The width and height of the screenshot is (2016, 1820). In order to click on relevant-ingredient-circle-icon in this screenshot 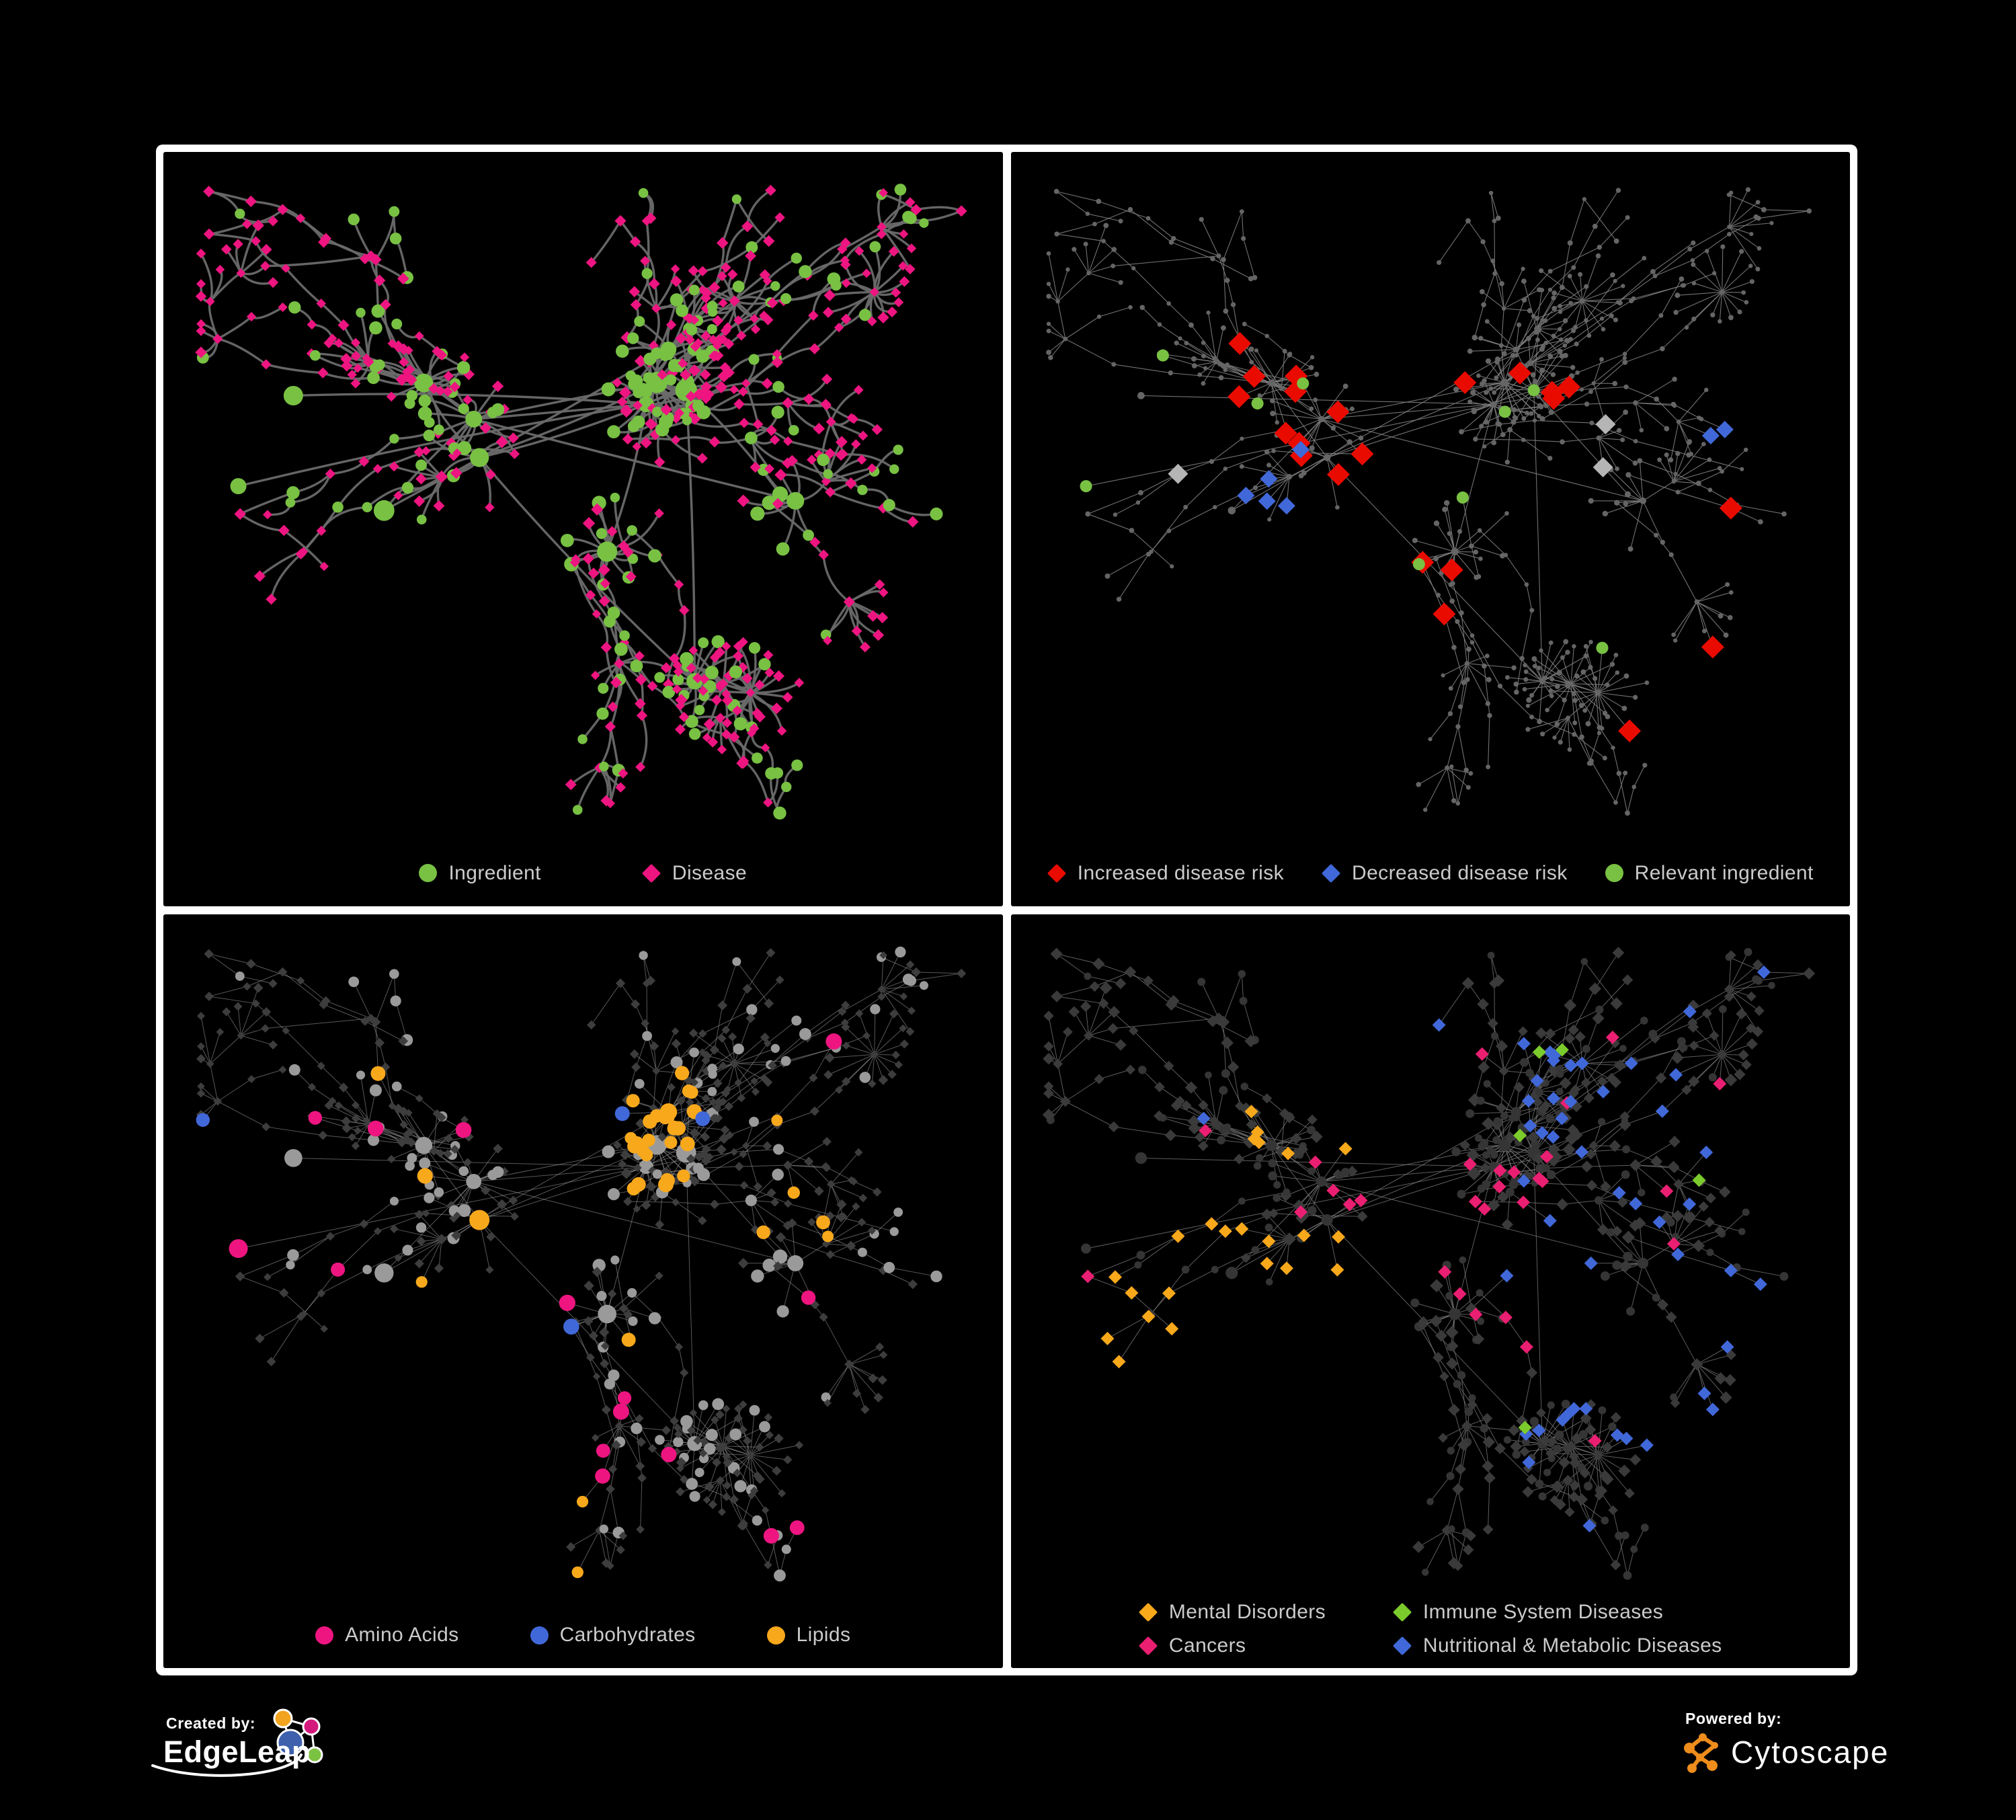, I will do `click(1614, 873)`.